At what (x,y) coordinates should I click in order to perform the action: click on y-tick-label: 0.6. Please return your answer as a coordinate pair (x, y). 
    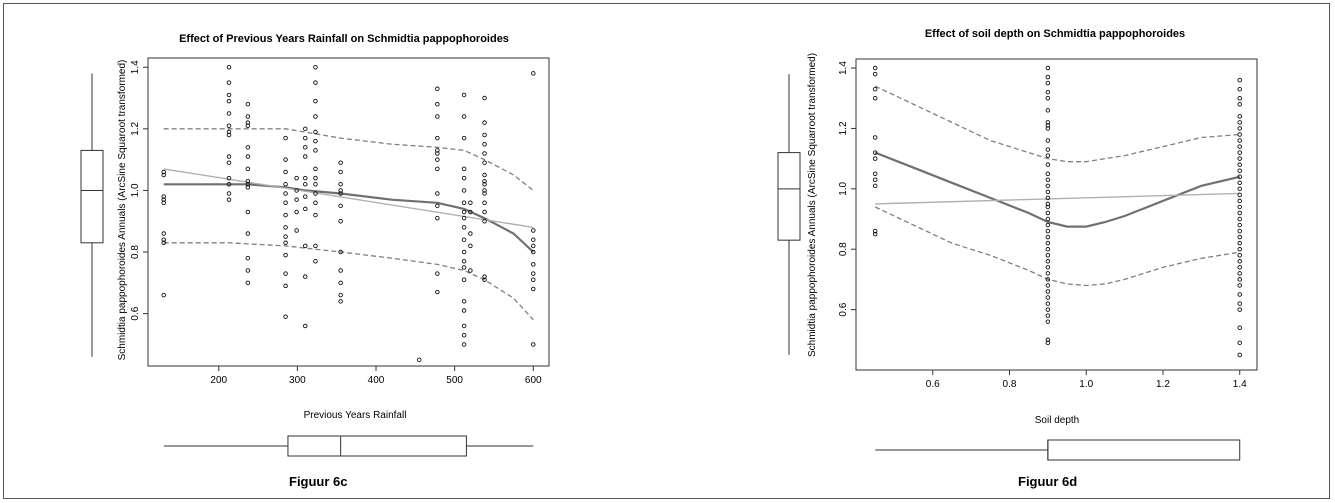
    Looking at the image, I should click on (843, 309).